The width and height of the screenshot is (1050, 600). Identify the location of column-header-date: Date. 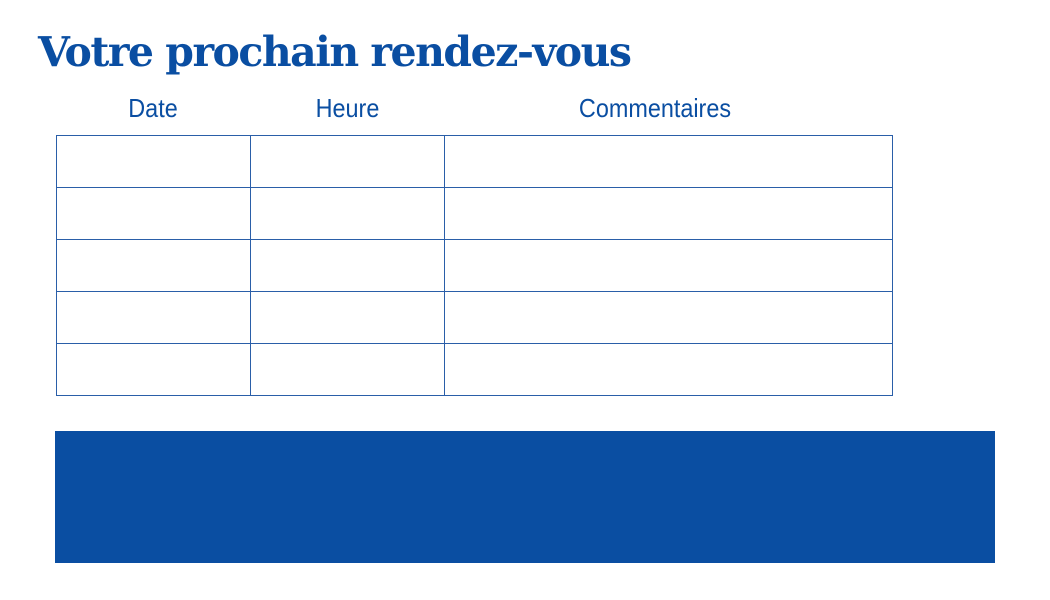
(153, 108).